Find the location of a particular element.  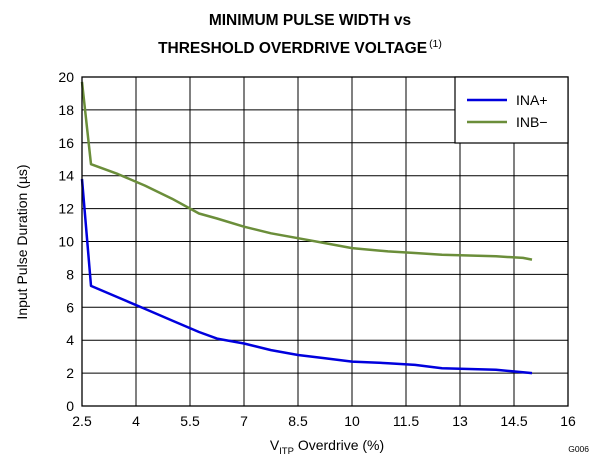

x-axis-label: VITP Overdrive (%) is located at coordinates (327, 447).